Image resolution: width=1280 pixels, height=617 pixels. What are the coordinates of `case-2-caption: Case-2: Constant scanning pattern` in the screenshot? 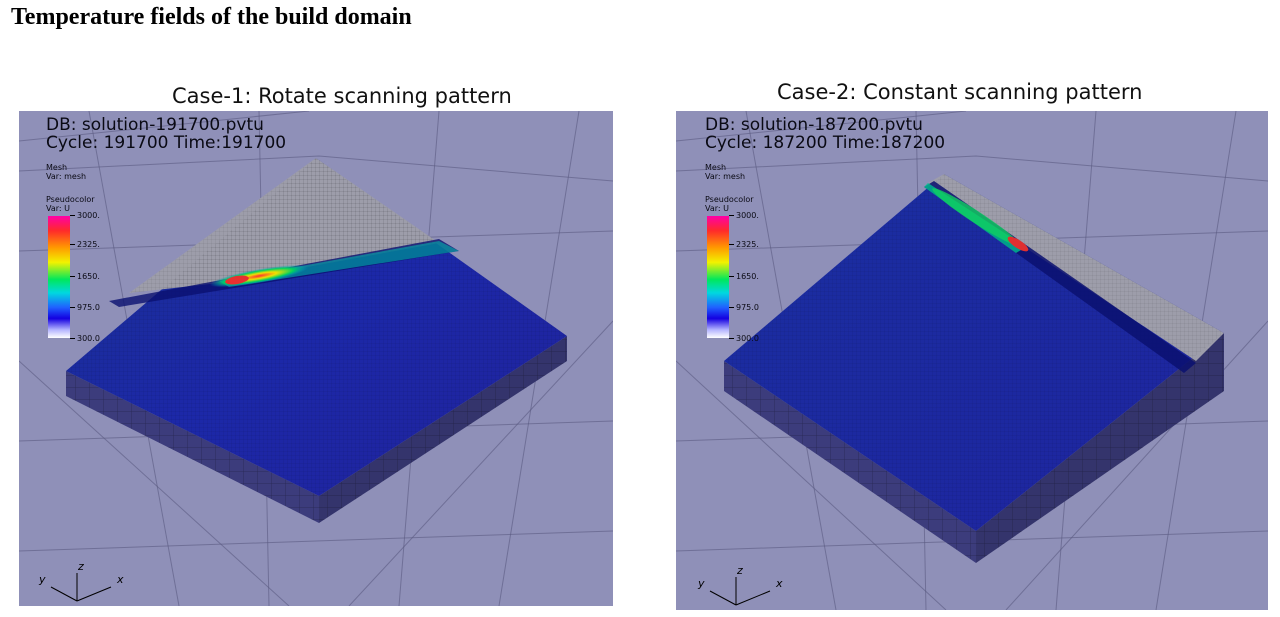 It's located at (960, 92).